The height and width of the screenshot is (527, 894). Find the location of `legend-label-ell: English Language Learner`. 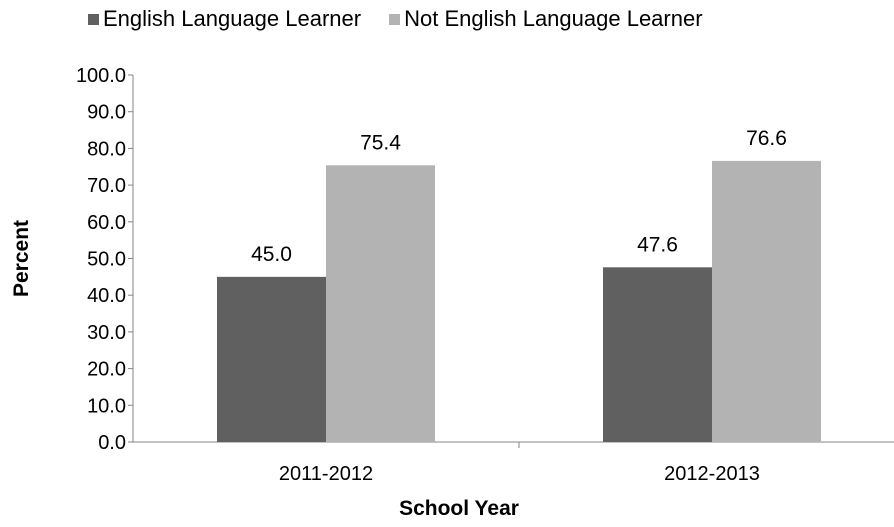

legend-label-ell: English Language Learner is located at coordinates (232, 18).